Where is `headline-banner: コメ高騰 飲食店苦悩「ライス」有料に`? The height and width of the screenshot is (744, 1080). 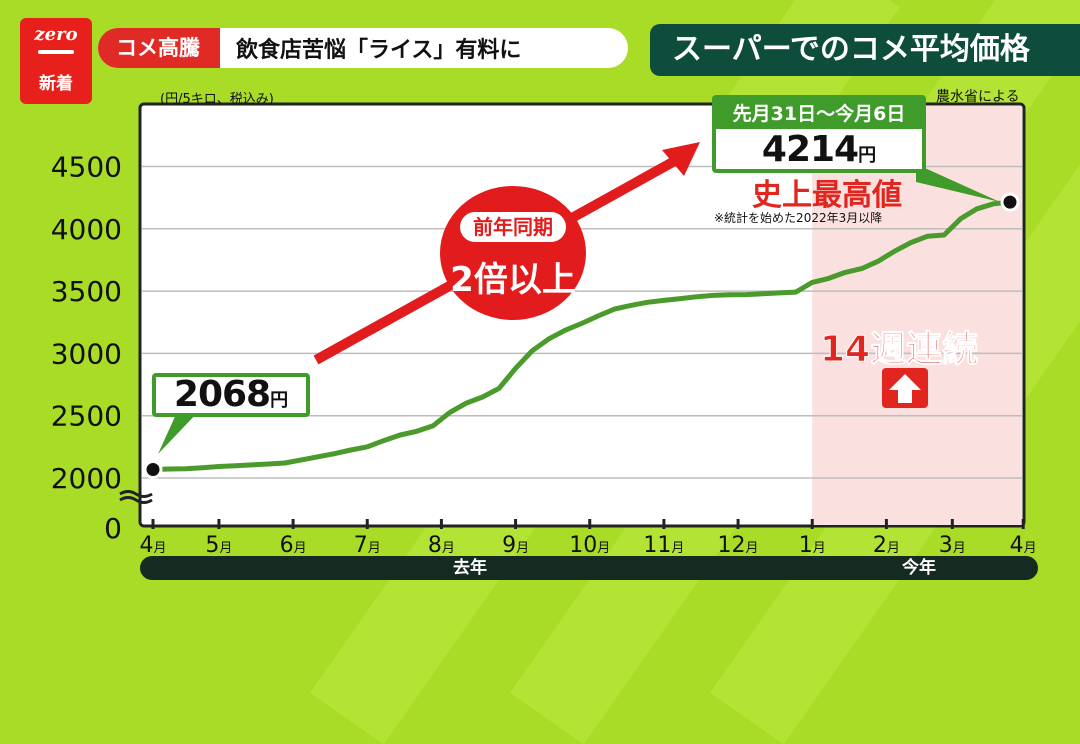
headline-banner: コメ高騰 飲食店苦悩「ライス」有料に is located at coordinates (363, 48).